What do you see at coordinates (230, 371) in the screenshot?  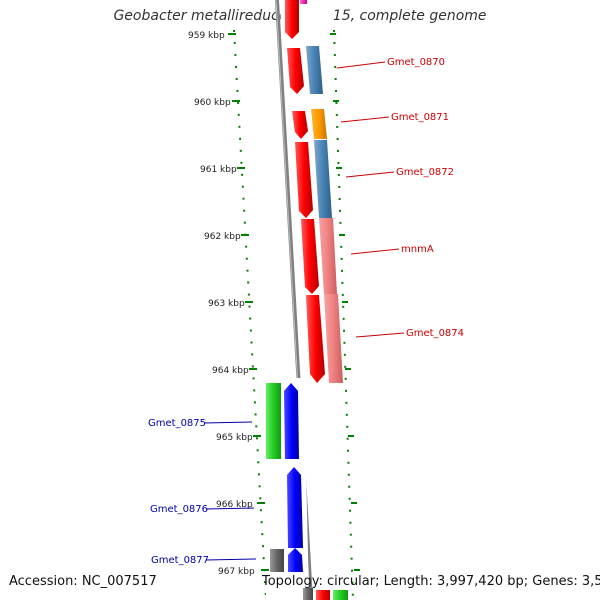 I see `tick-label-964: 964 kbp` at bounding box center [230, 371].